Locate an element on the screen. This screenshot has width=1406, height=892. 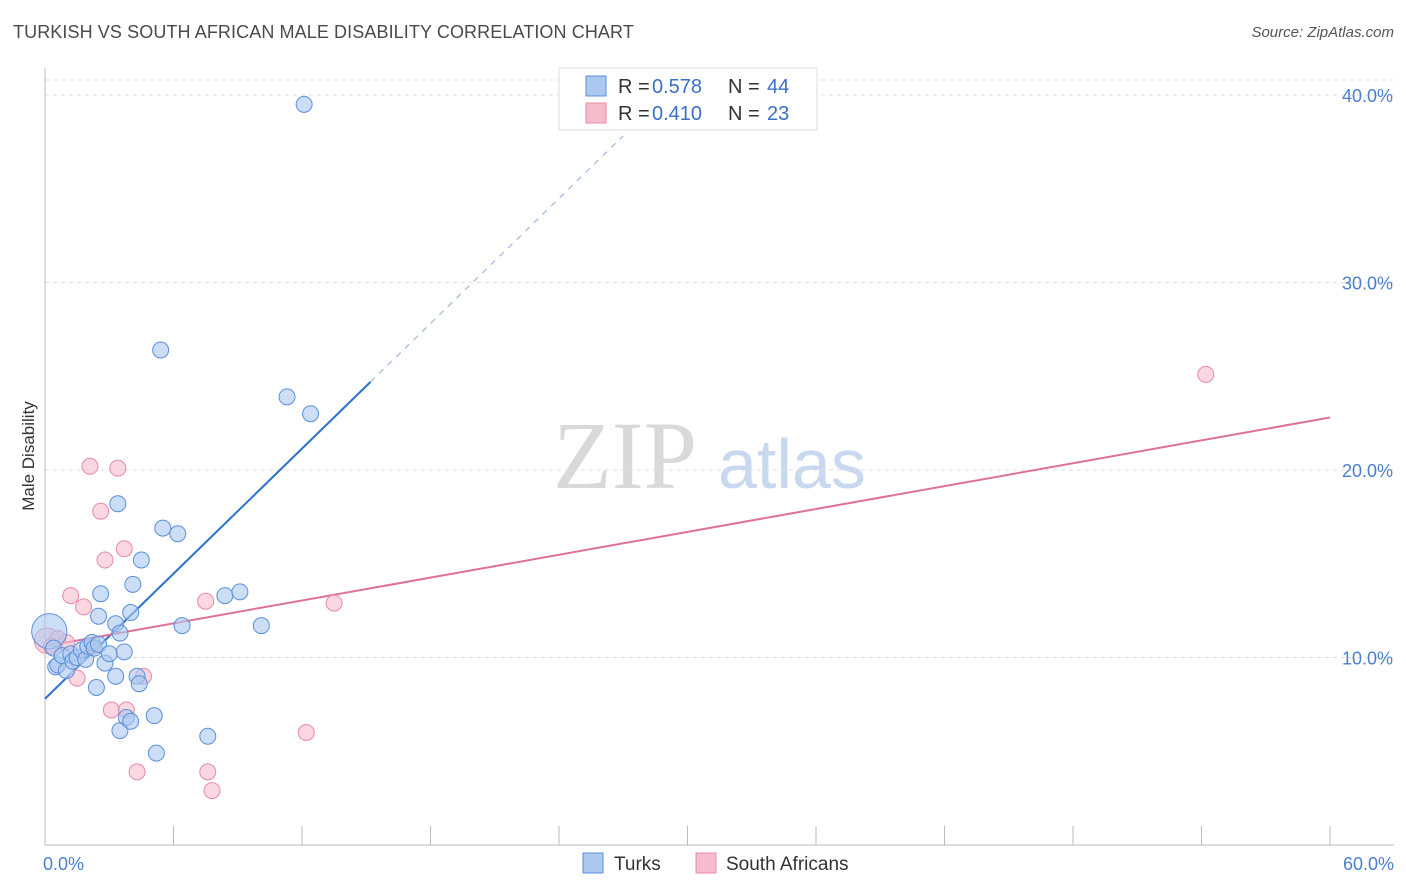
bottom-legend-swatch-south-africans is located at coordinates (706, 863).